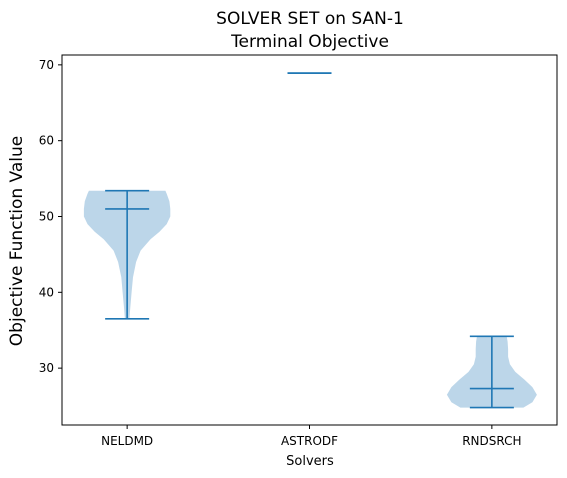 This screenshot has width=567, height=478. What do you see at coordinates (46, 292) in the screenshot?
I see `y-tick-label: 40` at bounding box center [46, 292].